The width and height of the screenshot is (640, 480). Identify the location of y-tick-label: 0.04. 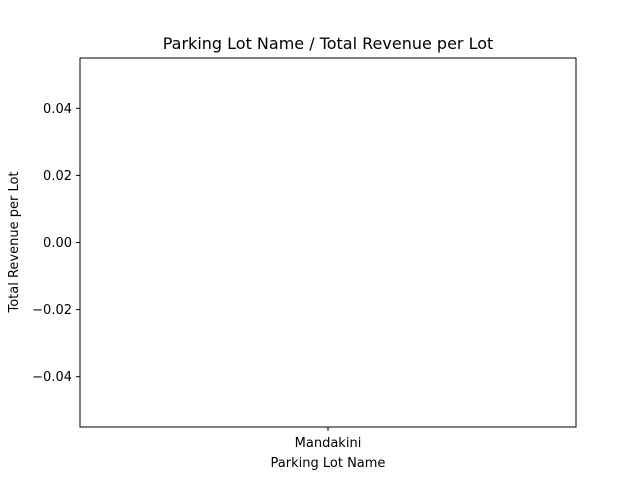
(57, 109).